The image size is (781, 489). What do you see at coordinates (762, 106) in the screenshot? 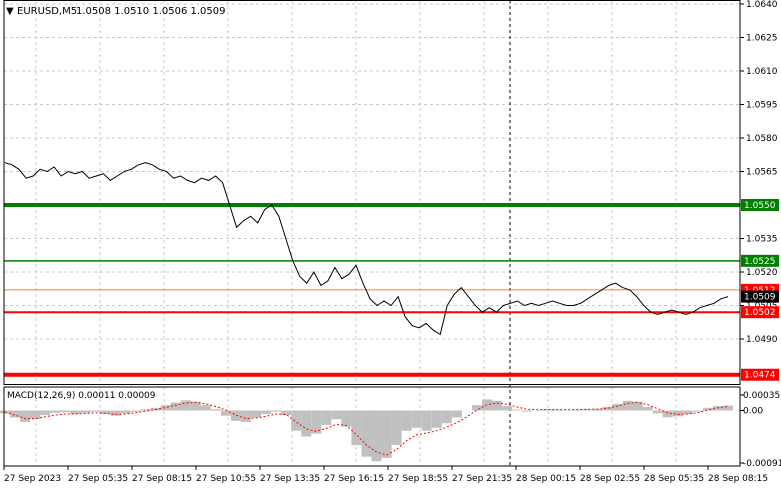
I see `y-tick-label: 1.0595` at bounding box center [762, 106].